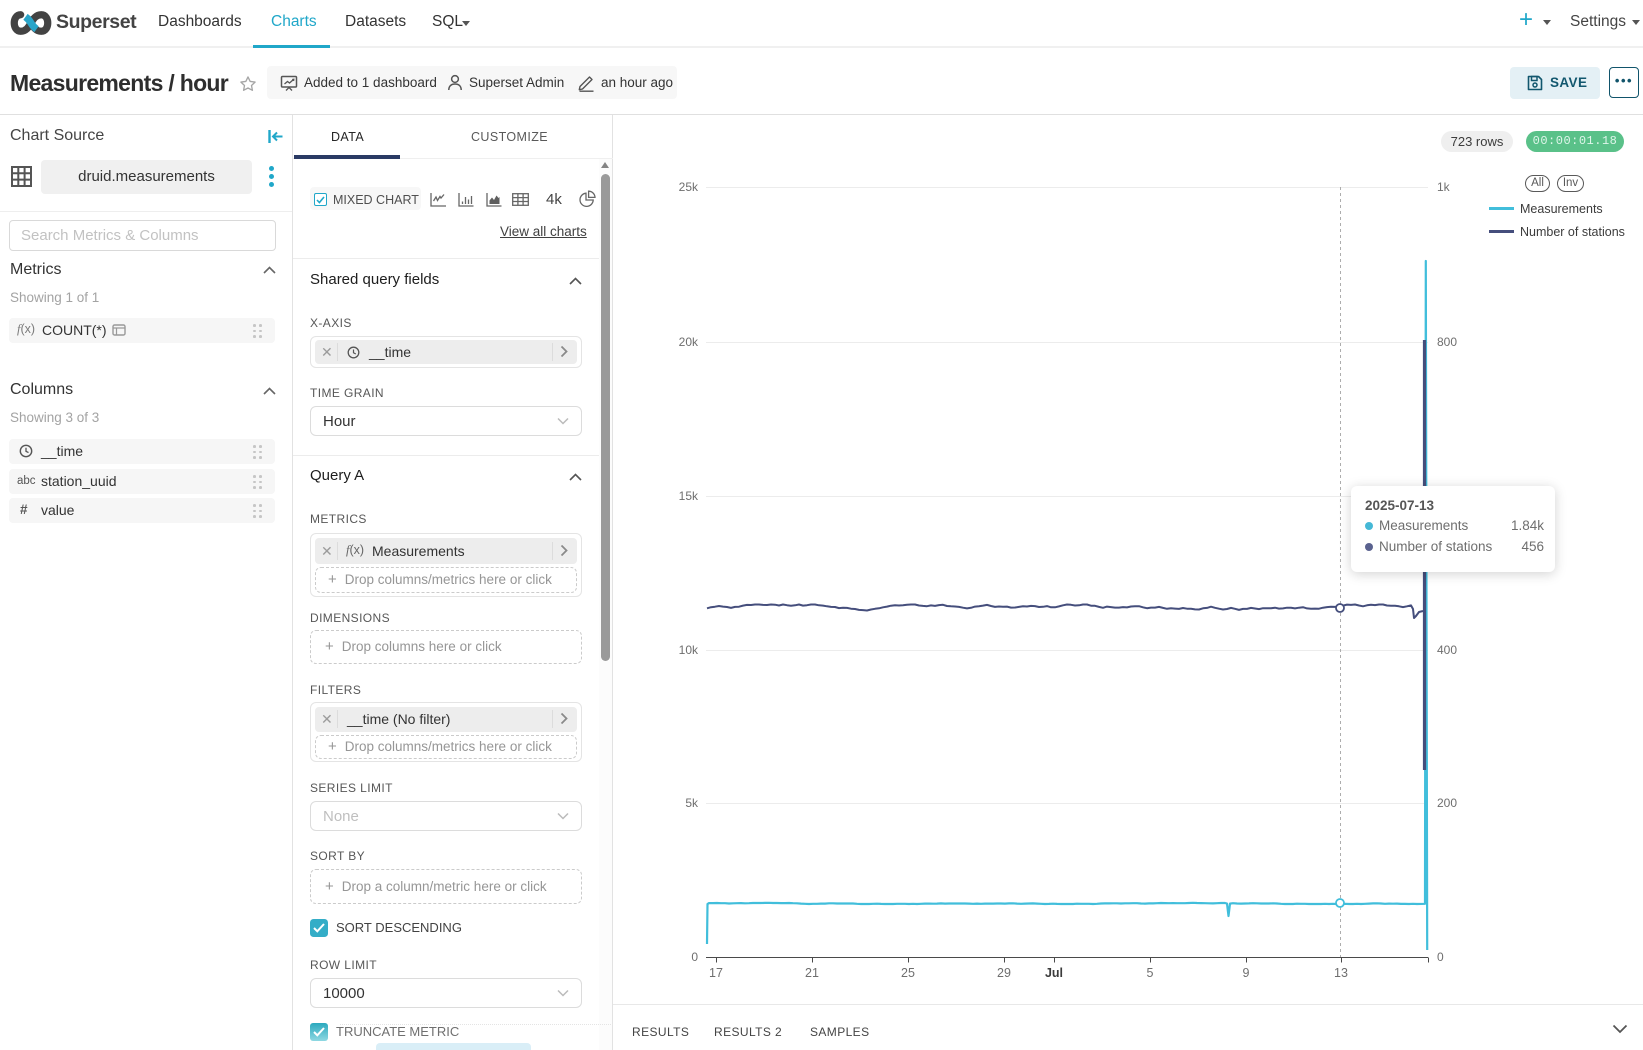 This screenshot has height=1050, width=1643. Describe the element at coordinates (1246, 973) in the screenshot. I see `svg-text: 9` at that location.